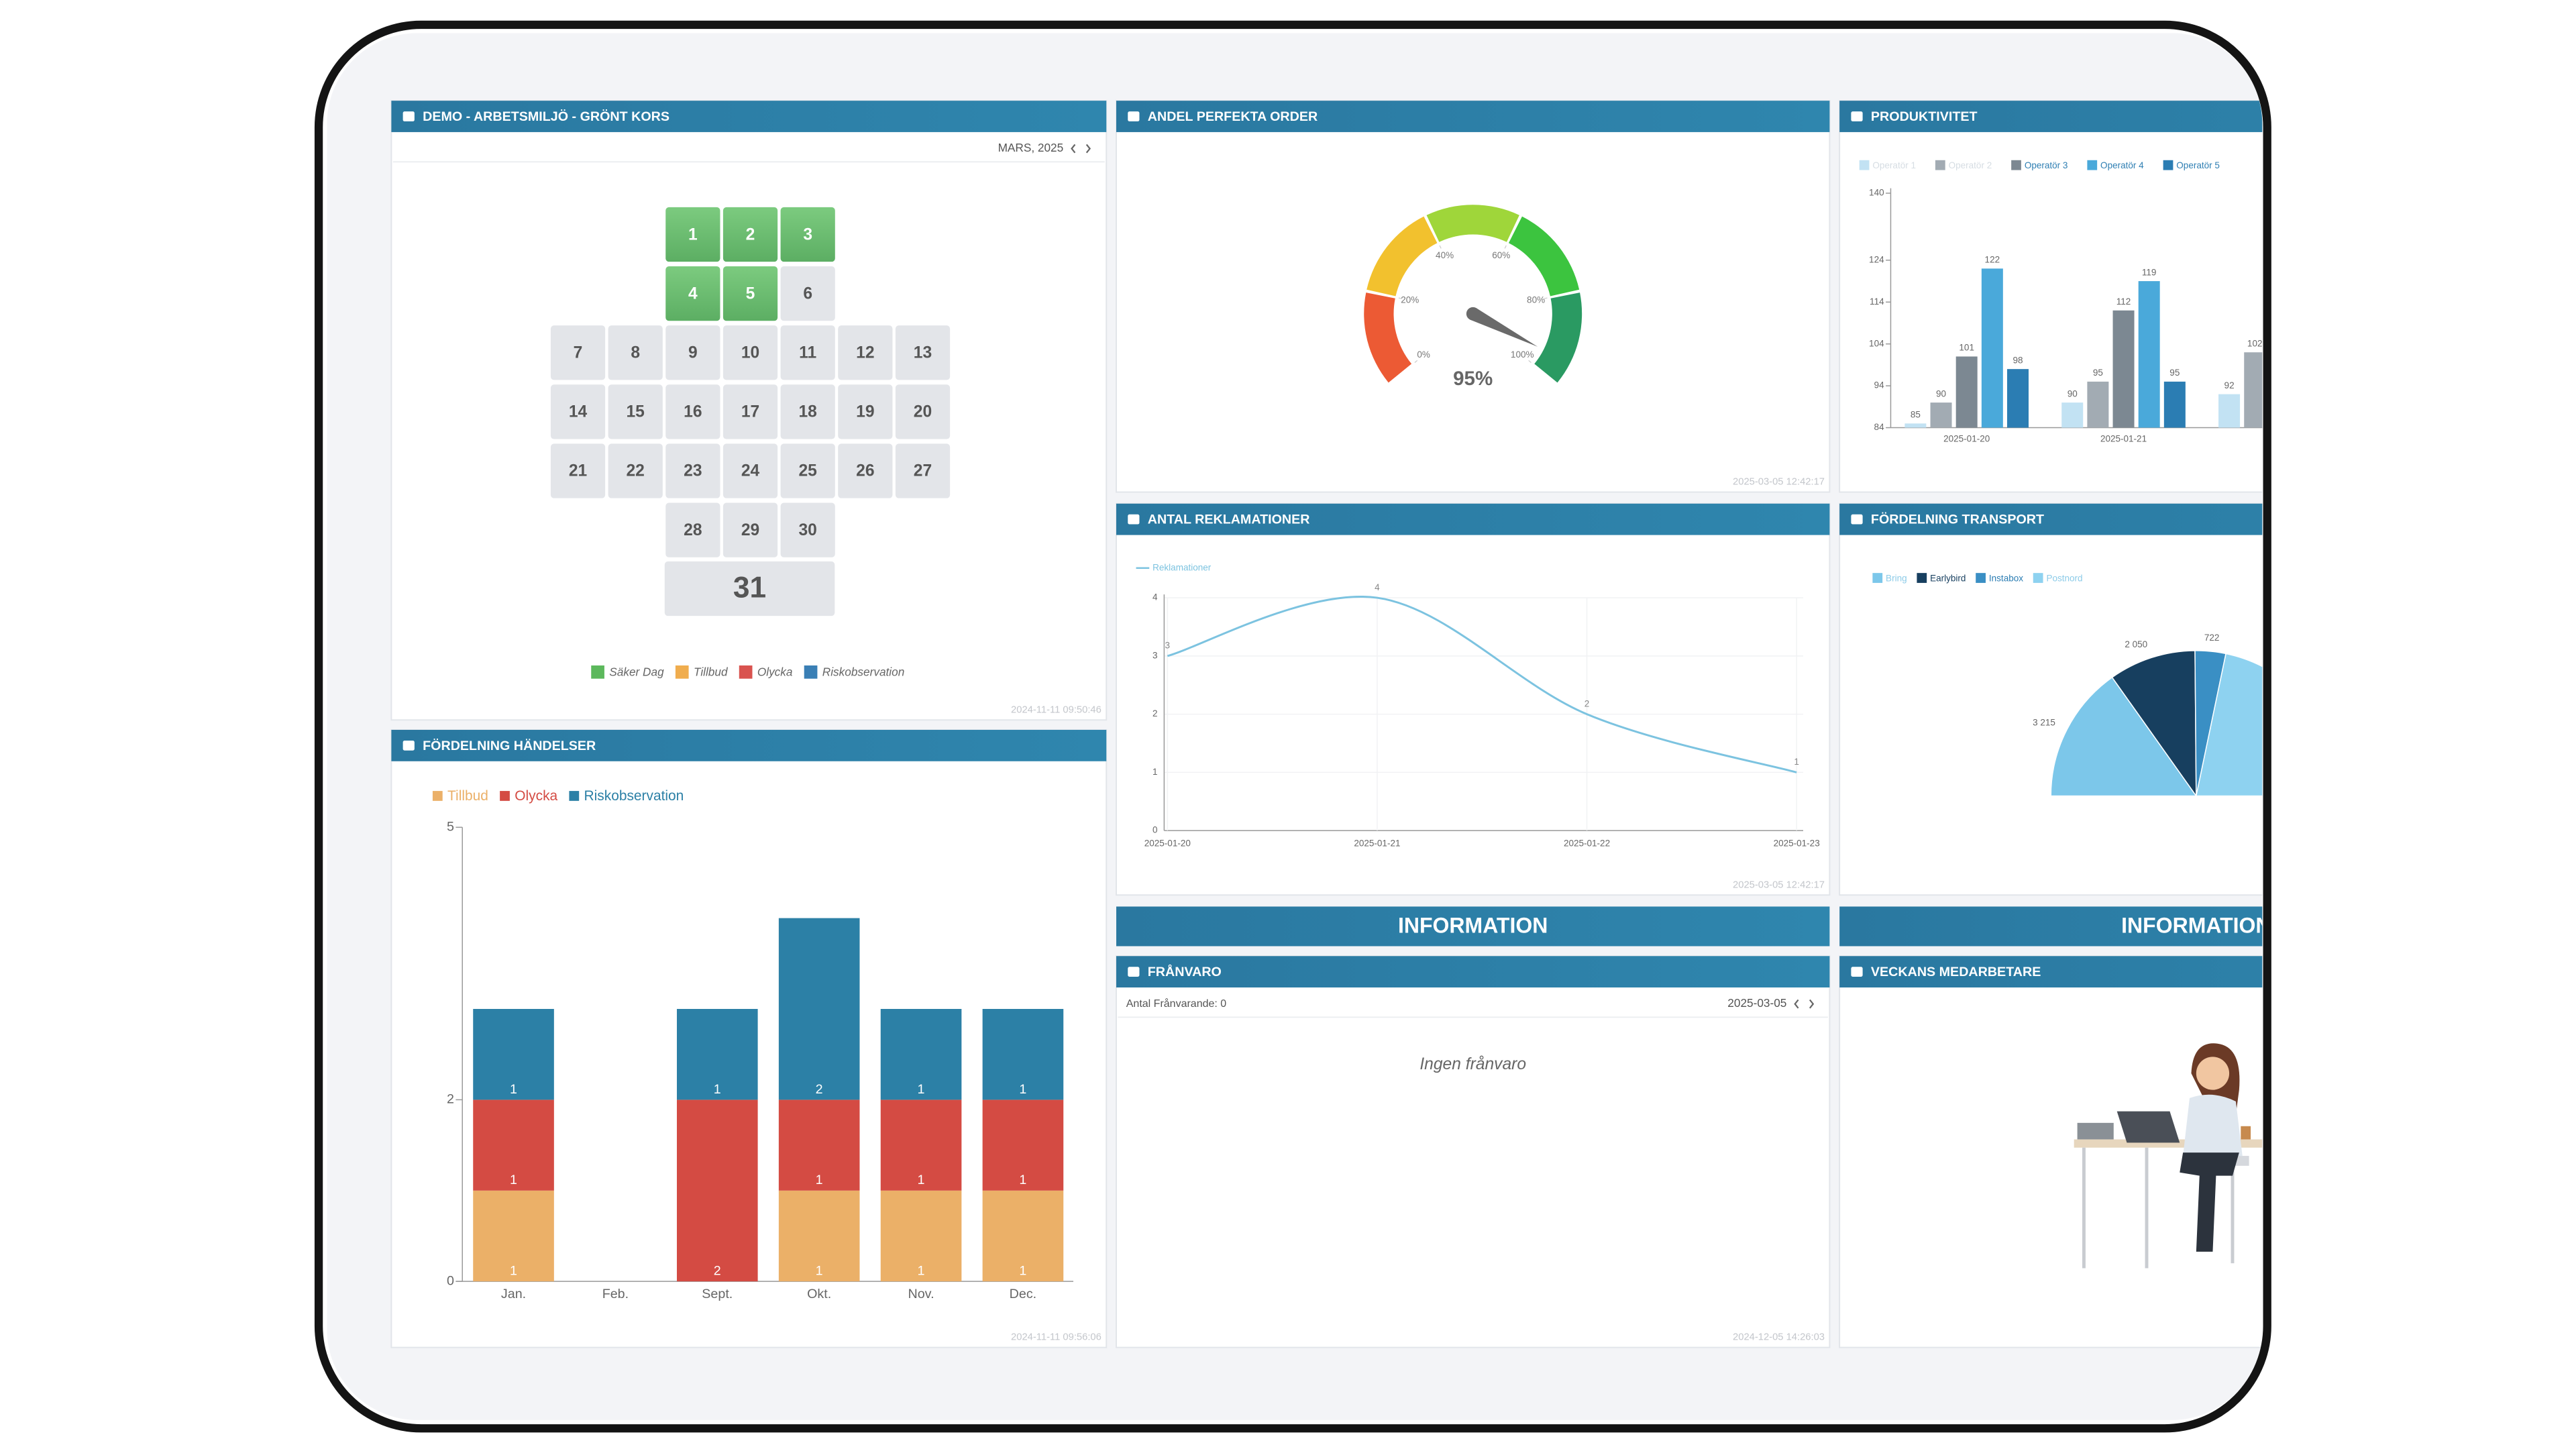  Describe the element at coordinates (1168, 646) in the screenshot. I see `point-label: 3` at that location.